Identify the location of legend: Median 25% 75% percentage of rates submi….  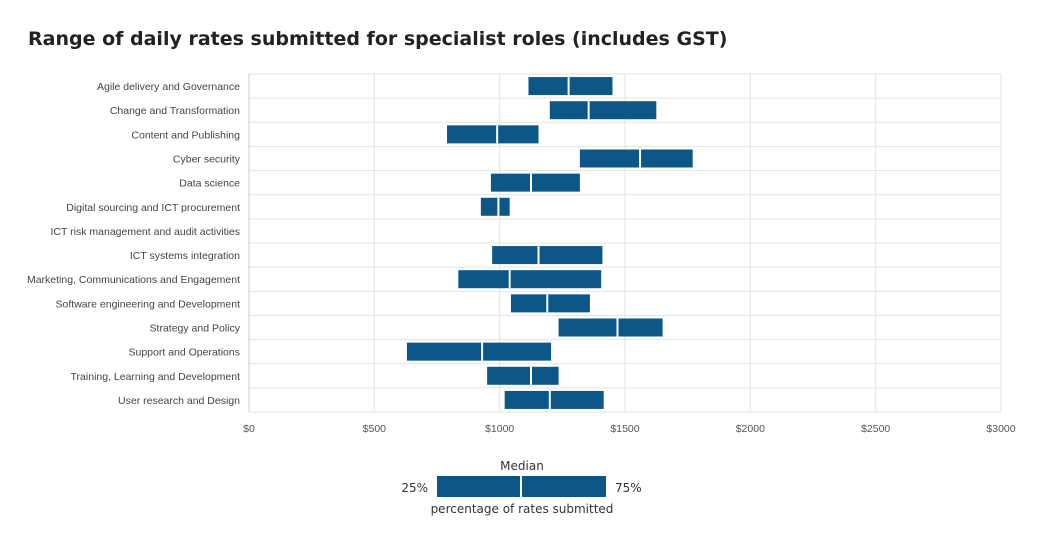
(521, 487).